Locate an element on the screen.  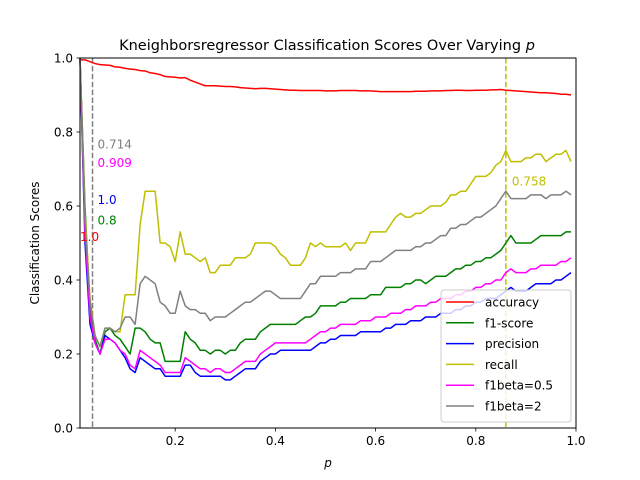
annotation-label-2: 1.0 is located at coordinates (107, 200).